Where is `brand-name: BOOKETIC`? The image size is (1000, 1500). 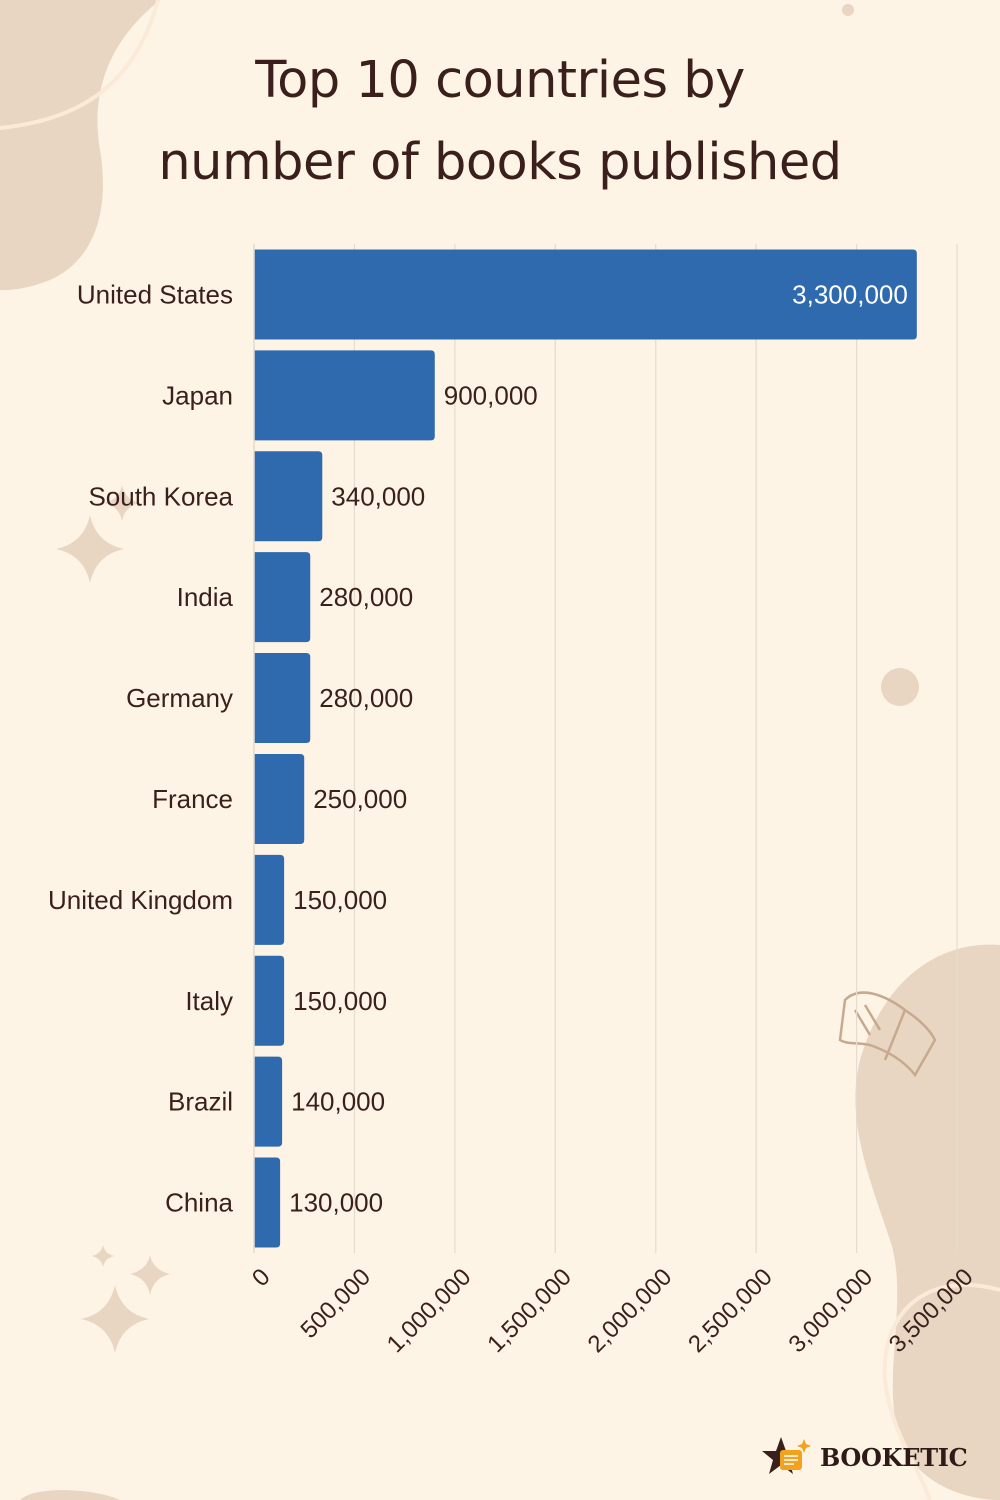
brand-name: BOOKETIC is located at coordinates (894, 1457).